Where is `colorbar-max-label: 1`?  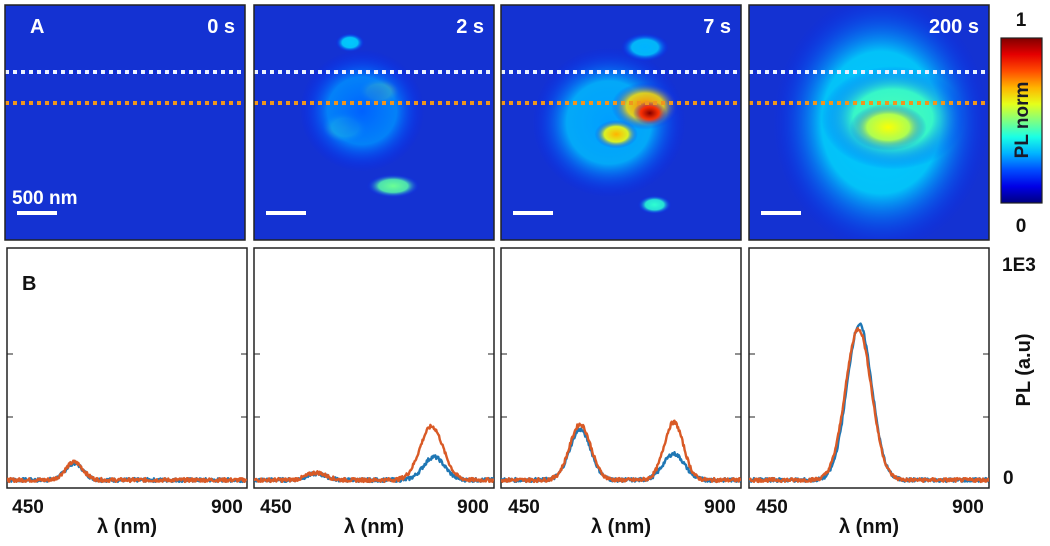
colorbar-max-label: 1 is located at coordinates (1021, 20).